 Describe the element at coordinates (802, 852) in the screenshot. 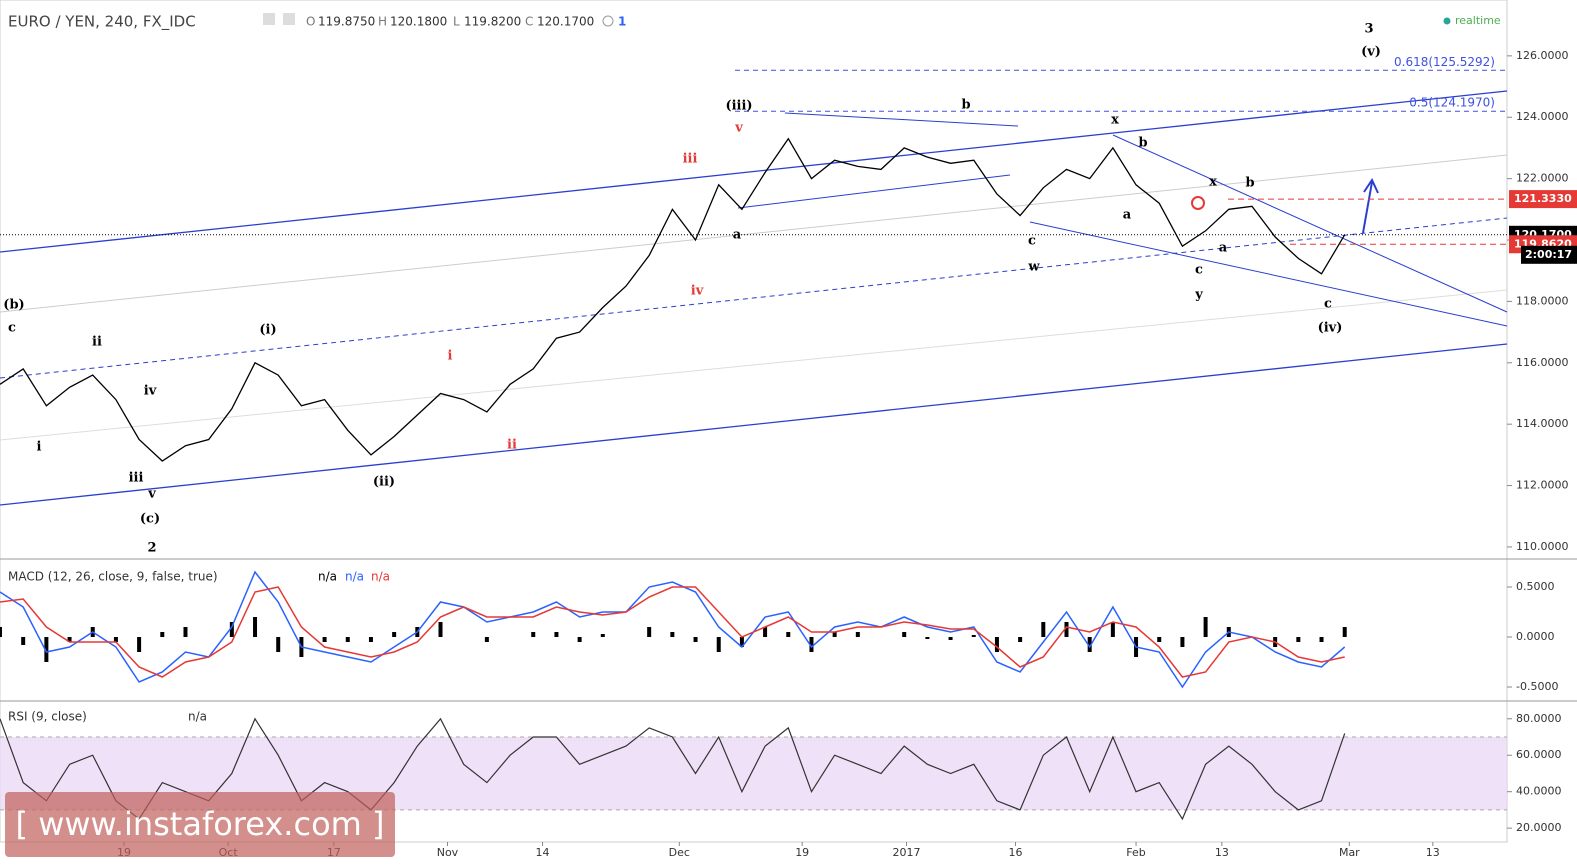

I see `x-tick-label: 19` at that location.